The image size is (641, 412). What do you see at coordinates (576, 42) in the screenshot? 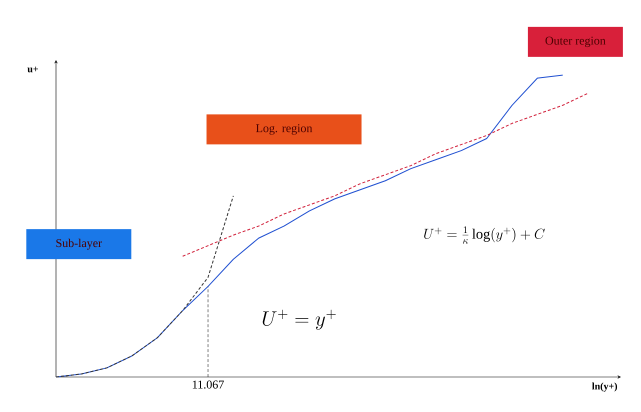
I see `text: Outer region` at bounding box center [576, 42].